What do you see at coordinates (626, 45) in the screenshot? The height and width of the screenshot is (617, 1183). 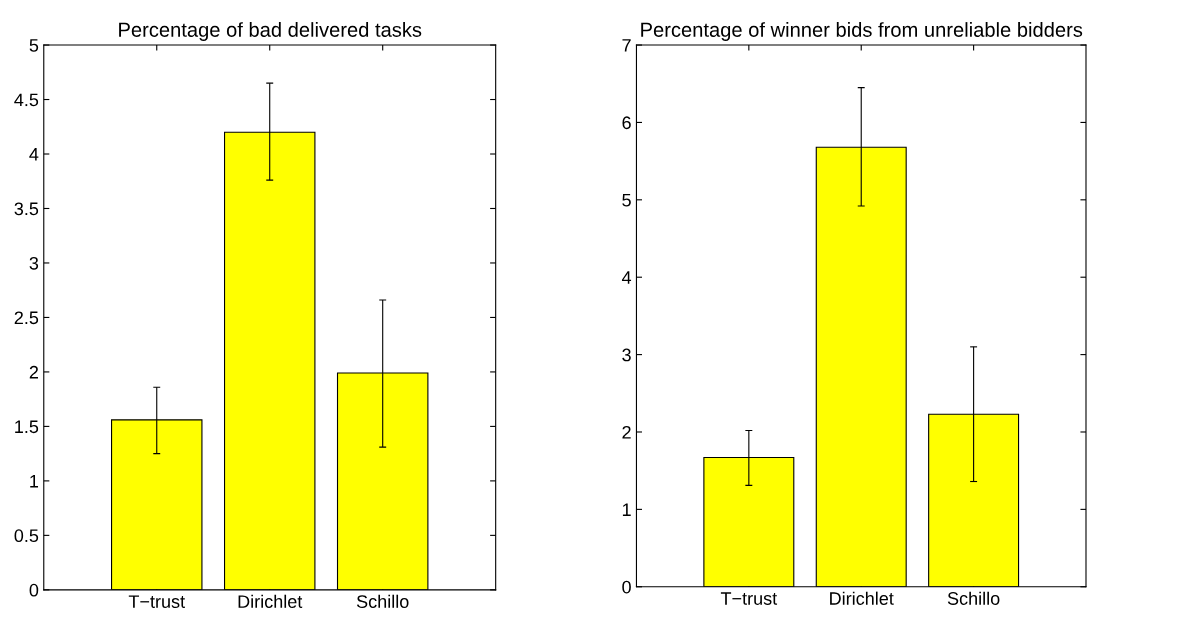 I see `y-tick-label: 7` at bounding box center [626, 45].